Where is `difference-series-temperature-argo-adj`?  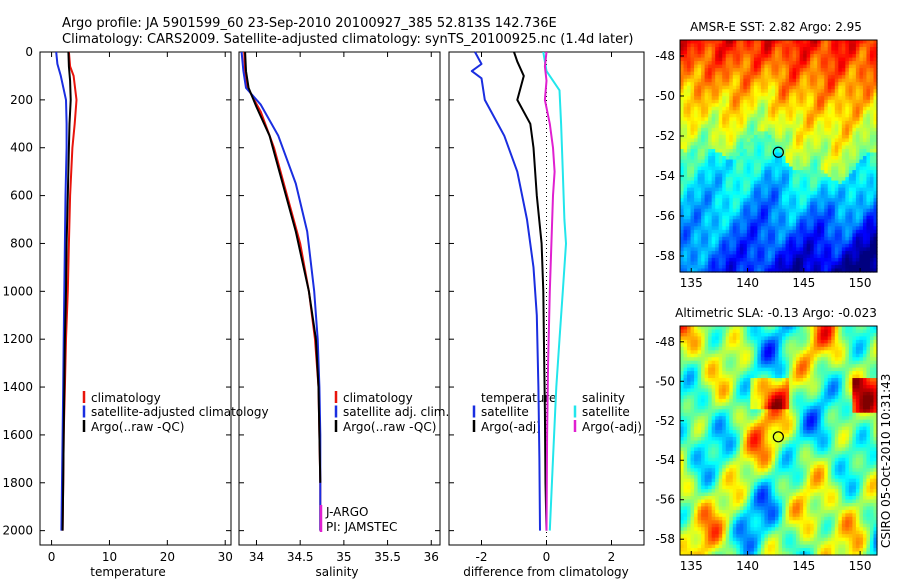 difference-series-temperature-argo-adj is located at coordinates (530, 291).